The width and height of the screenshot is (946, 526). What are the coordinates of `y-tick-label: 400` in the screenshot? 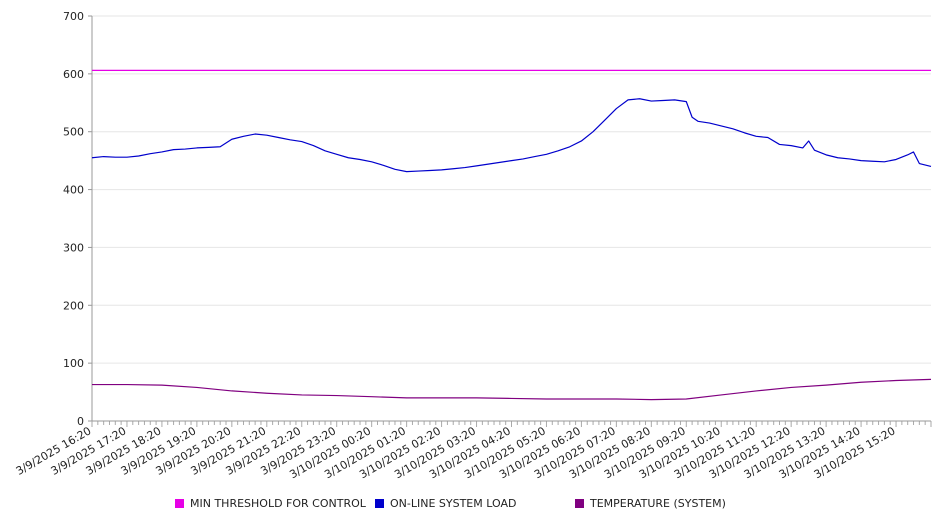 It's located at (73, 190).